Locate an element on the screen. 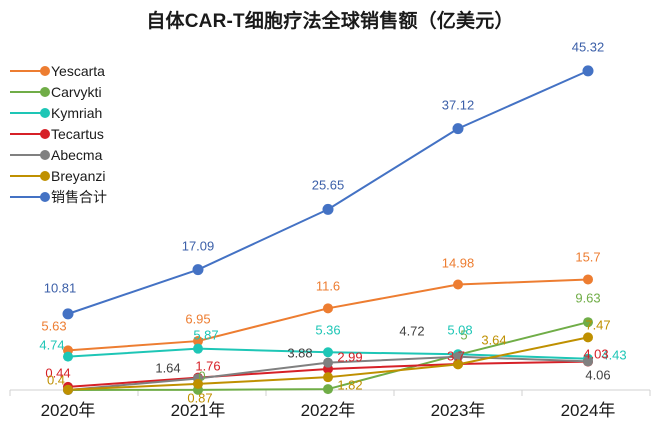 Image resolution: width=660 pixels, height=431 pixels. legend-item-breyanzi: Breyanzi is located at coordinates (58, 175).